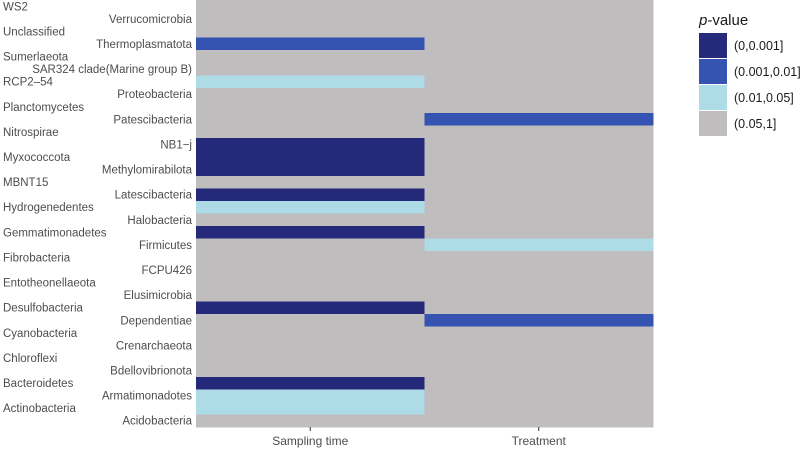 This screenshot has width=809, height=451. I want to click on y-tick-label: Nitrospirae, so click(31, 133).